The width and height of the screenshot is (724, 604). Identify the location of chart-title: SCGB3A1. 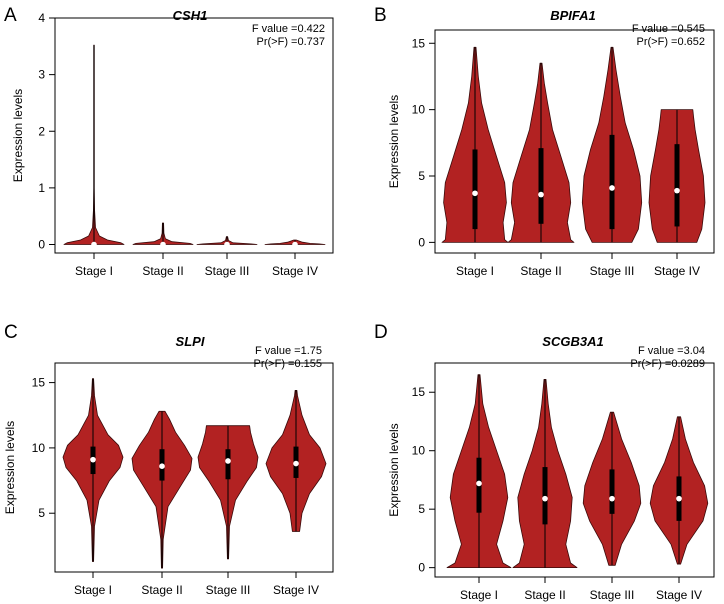
(572, 341).